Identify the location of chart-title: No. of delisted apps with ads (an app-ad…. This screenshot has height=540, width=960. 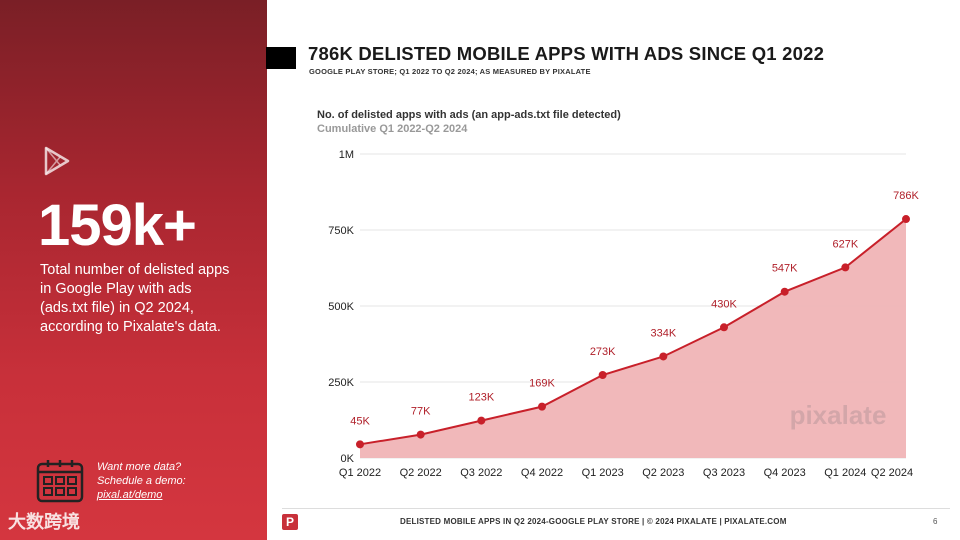
(469, 115).